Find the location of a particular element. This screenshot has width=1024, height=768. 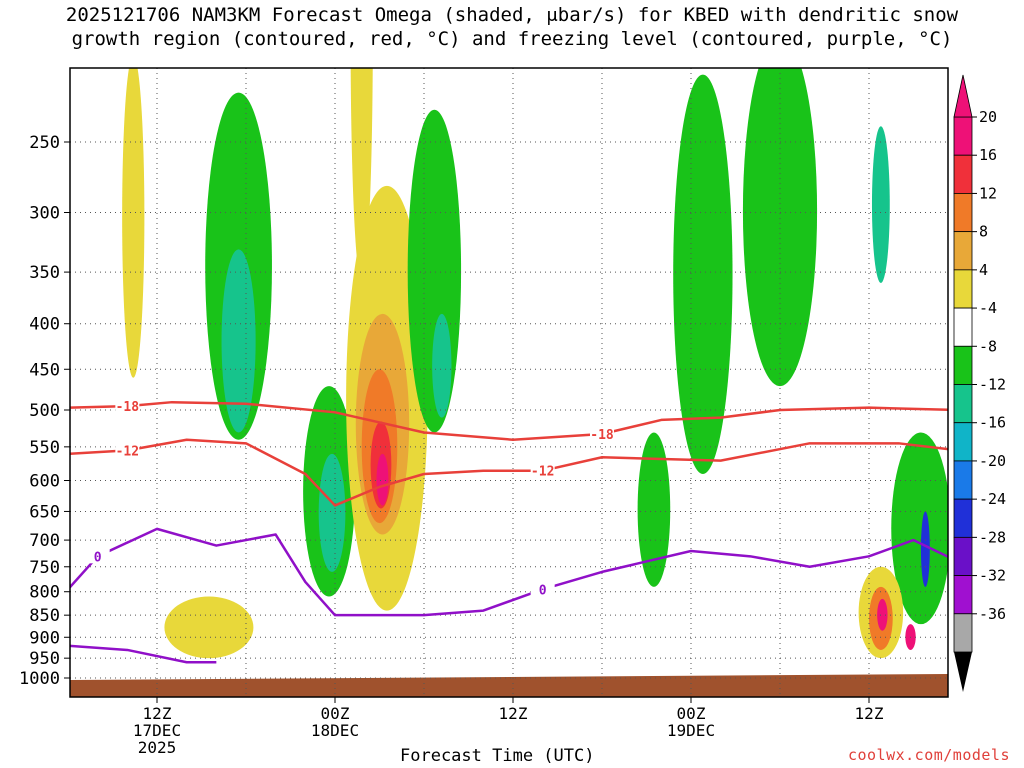

omega-region-yellow-early-upper is located at coordinates (133, 223).